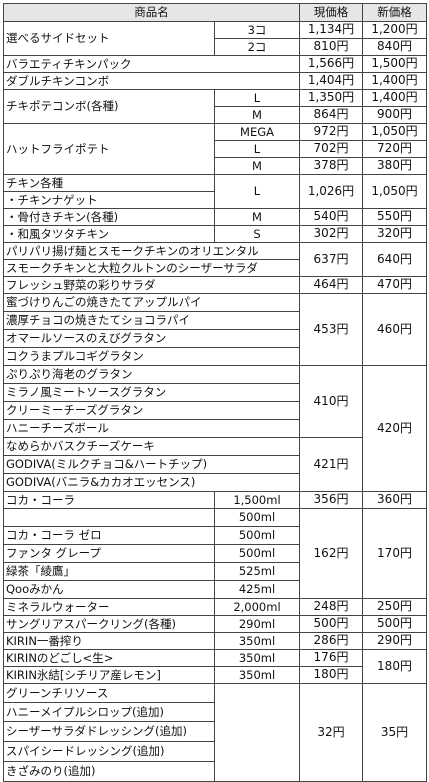  Describe the element at coordinates (331, 166) in the screenshot. I see `current-price: 378円` at that location.